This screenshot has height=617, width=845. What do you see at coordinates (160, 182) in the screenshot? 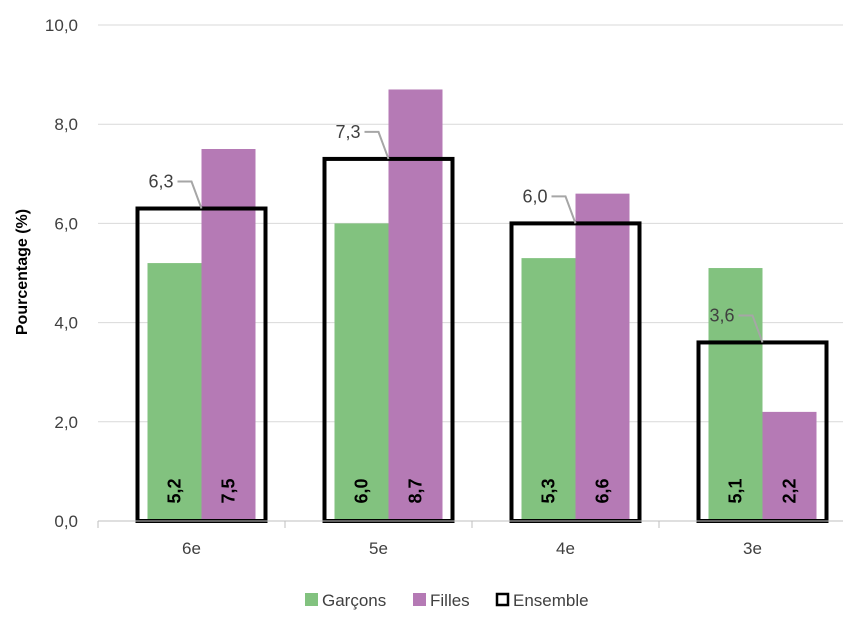
I see `data-label-ensemble: 6,3` at bounding box center [160, 182].